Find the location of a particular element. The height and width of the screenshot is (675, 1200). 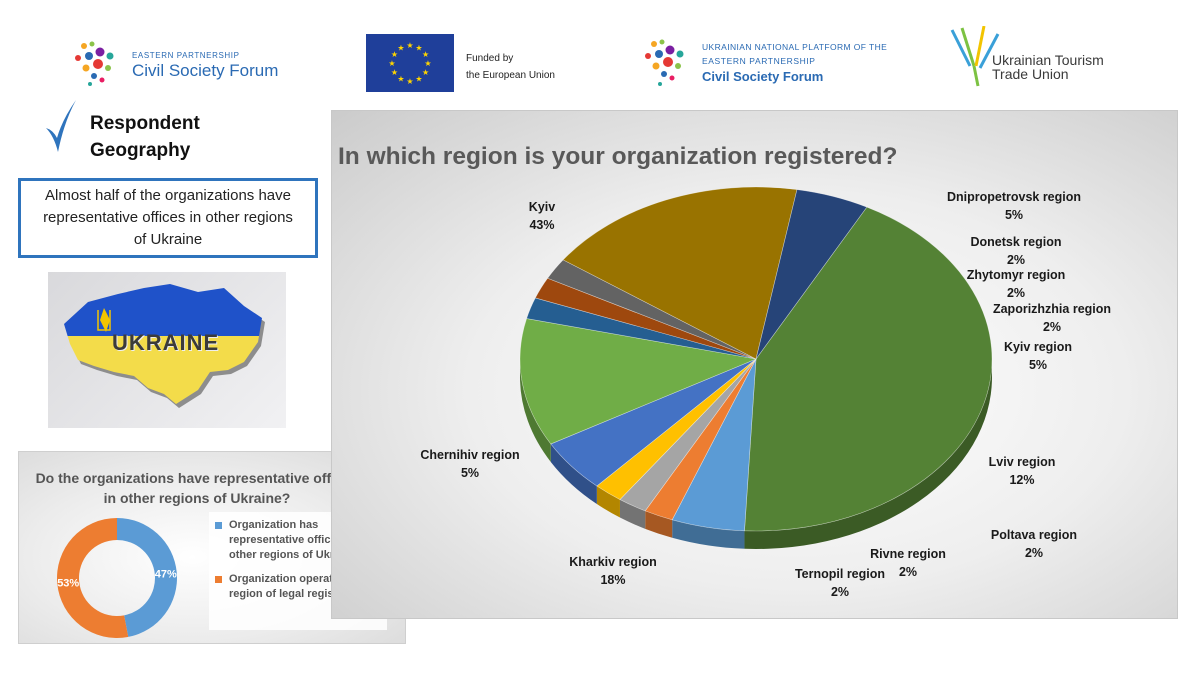

pie-slice-chernihiv-region is located at coordinates (811, 274).